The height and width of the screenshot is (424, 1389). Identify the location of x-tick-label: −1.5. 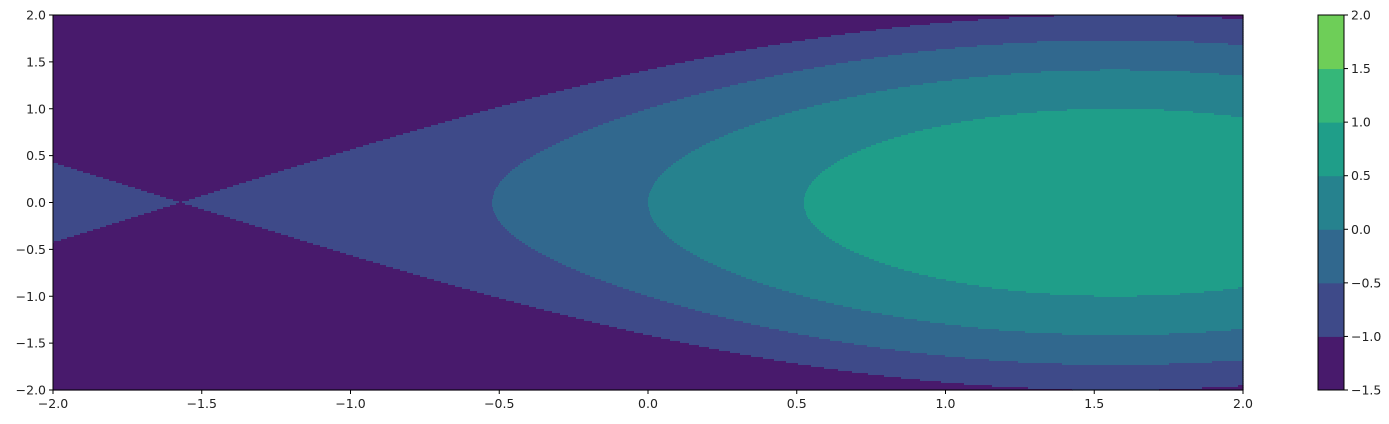
(202, 403).